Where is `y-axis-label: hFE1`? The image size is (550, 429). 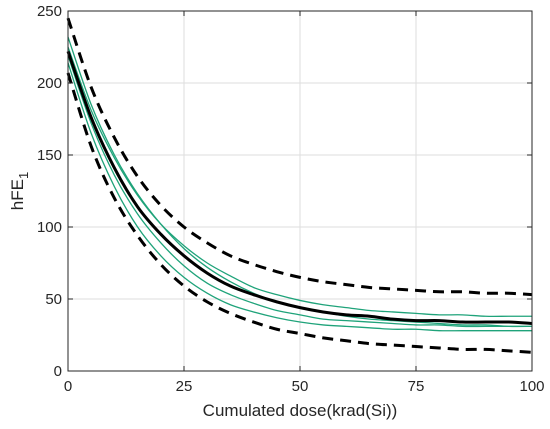 y-axis-label: hFE1 is located at coordinates (19, 191).